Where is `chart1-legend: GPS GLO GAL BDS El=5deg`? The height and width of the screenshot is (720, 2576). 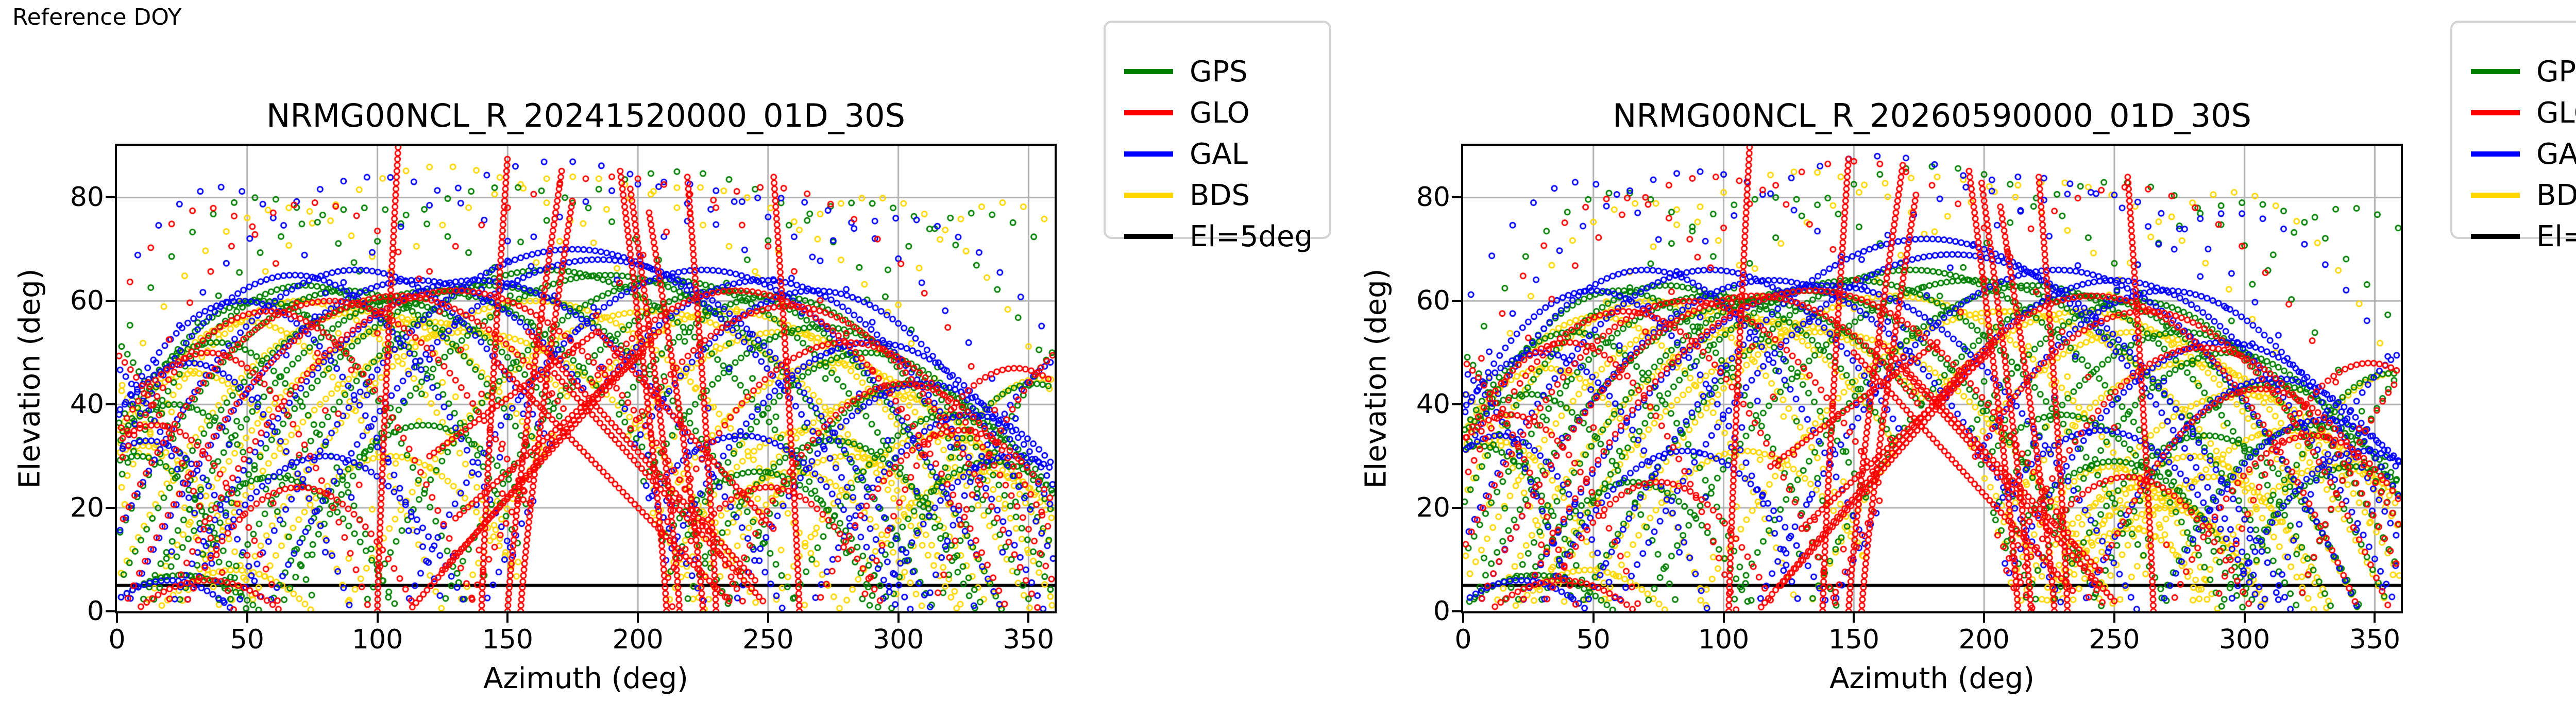
chart1-legend: GPS GLO GAL BDS El=5deg is located at coordinates (1217, 137).